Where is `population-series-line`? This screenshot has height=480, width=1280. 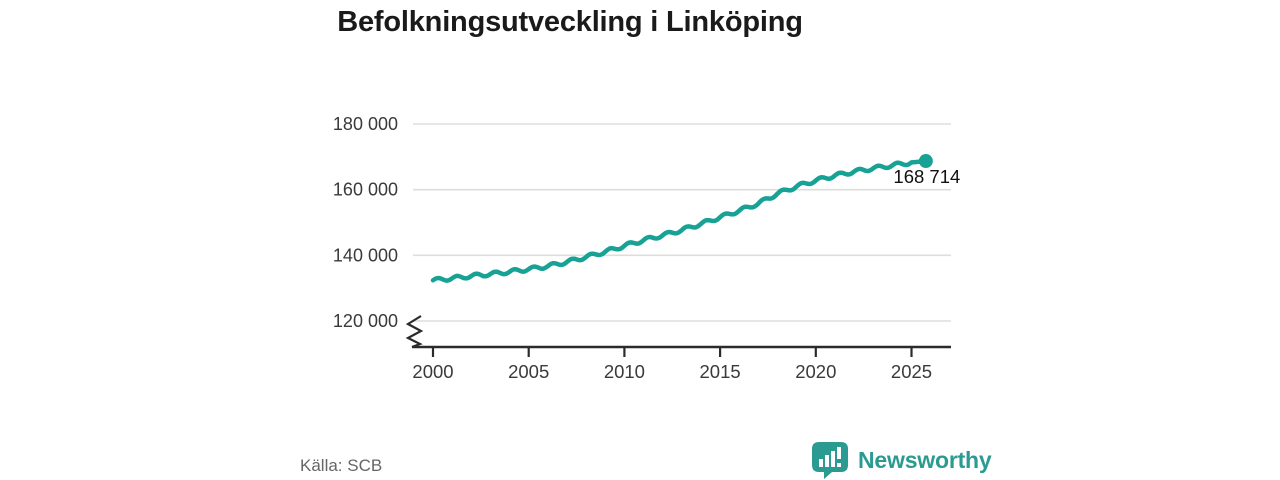 population-series-line is located at coordinates (679, 220).